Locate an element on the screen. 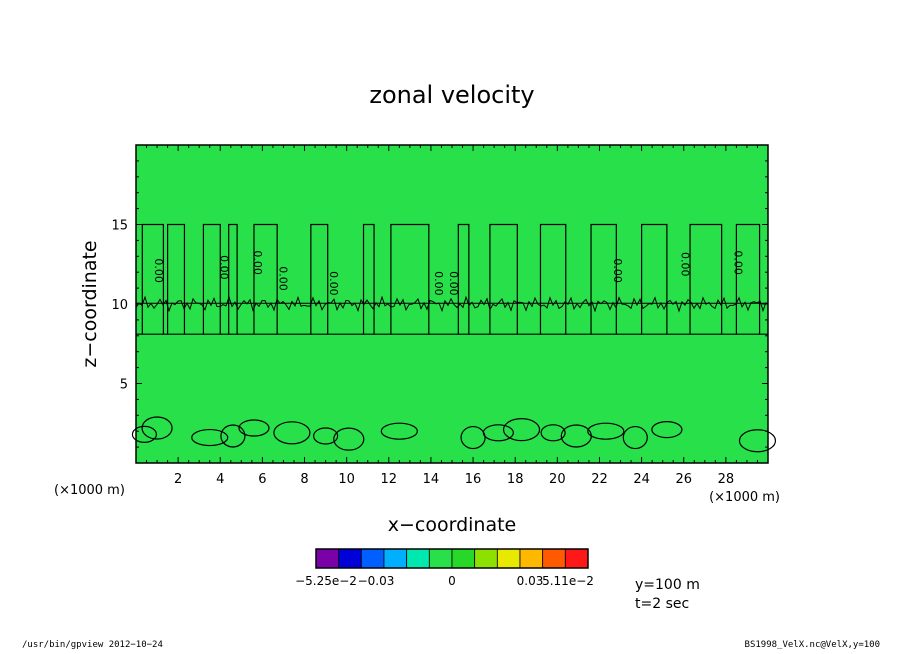 The width and height of the screenshot is (904, 654). x-tick-label: 6 is located at coordinates (262, 479).